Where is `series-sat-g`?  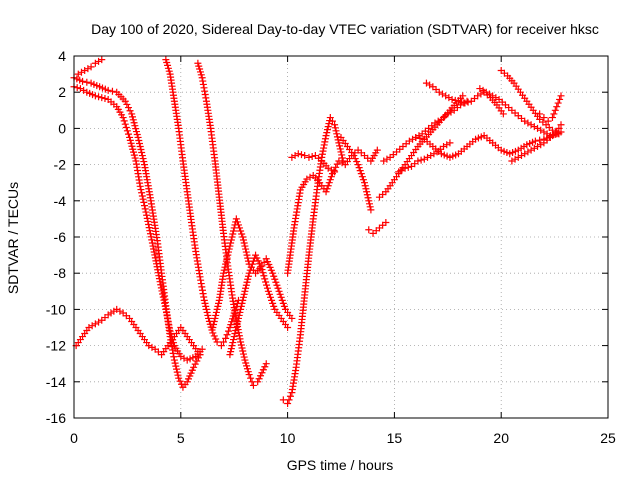 series-sat-g is located at coordinates (252, 273).